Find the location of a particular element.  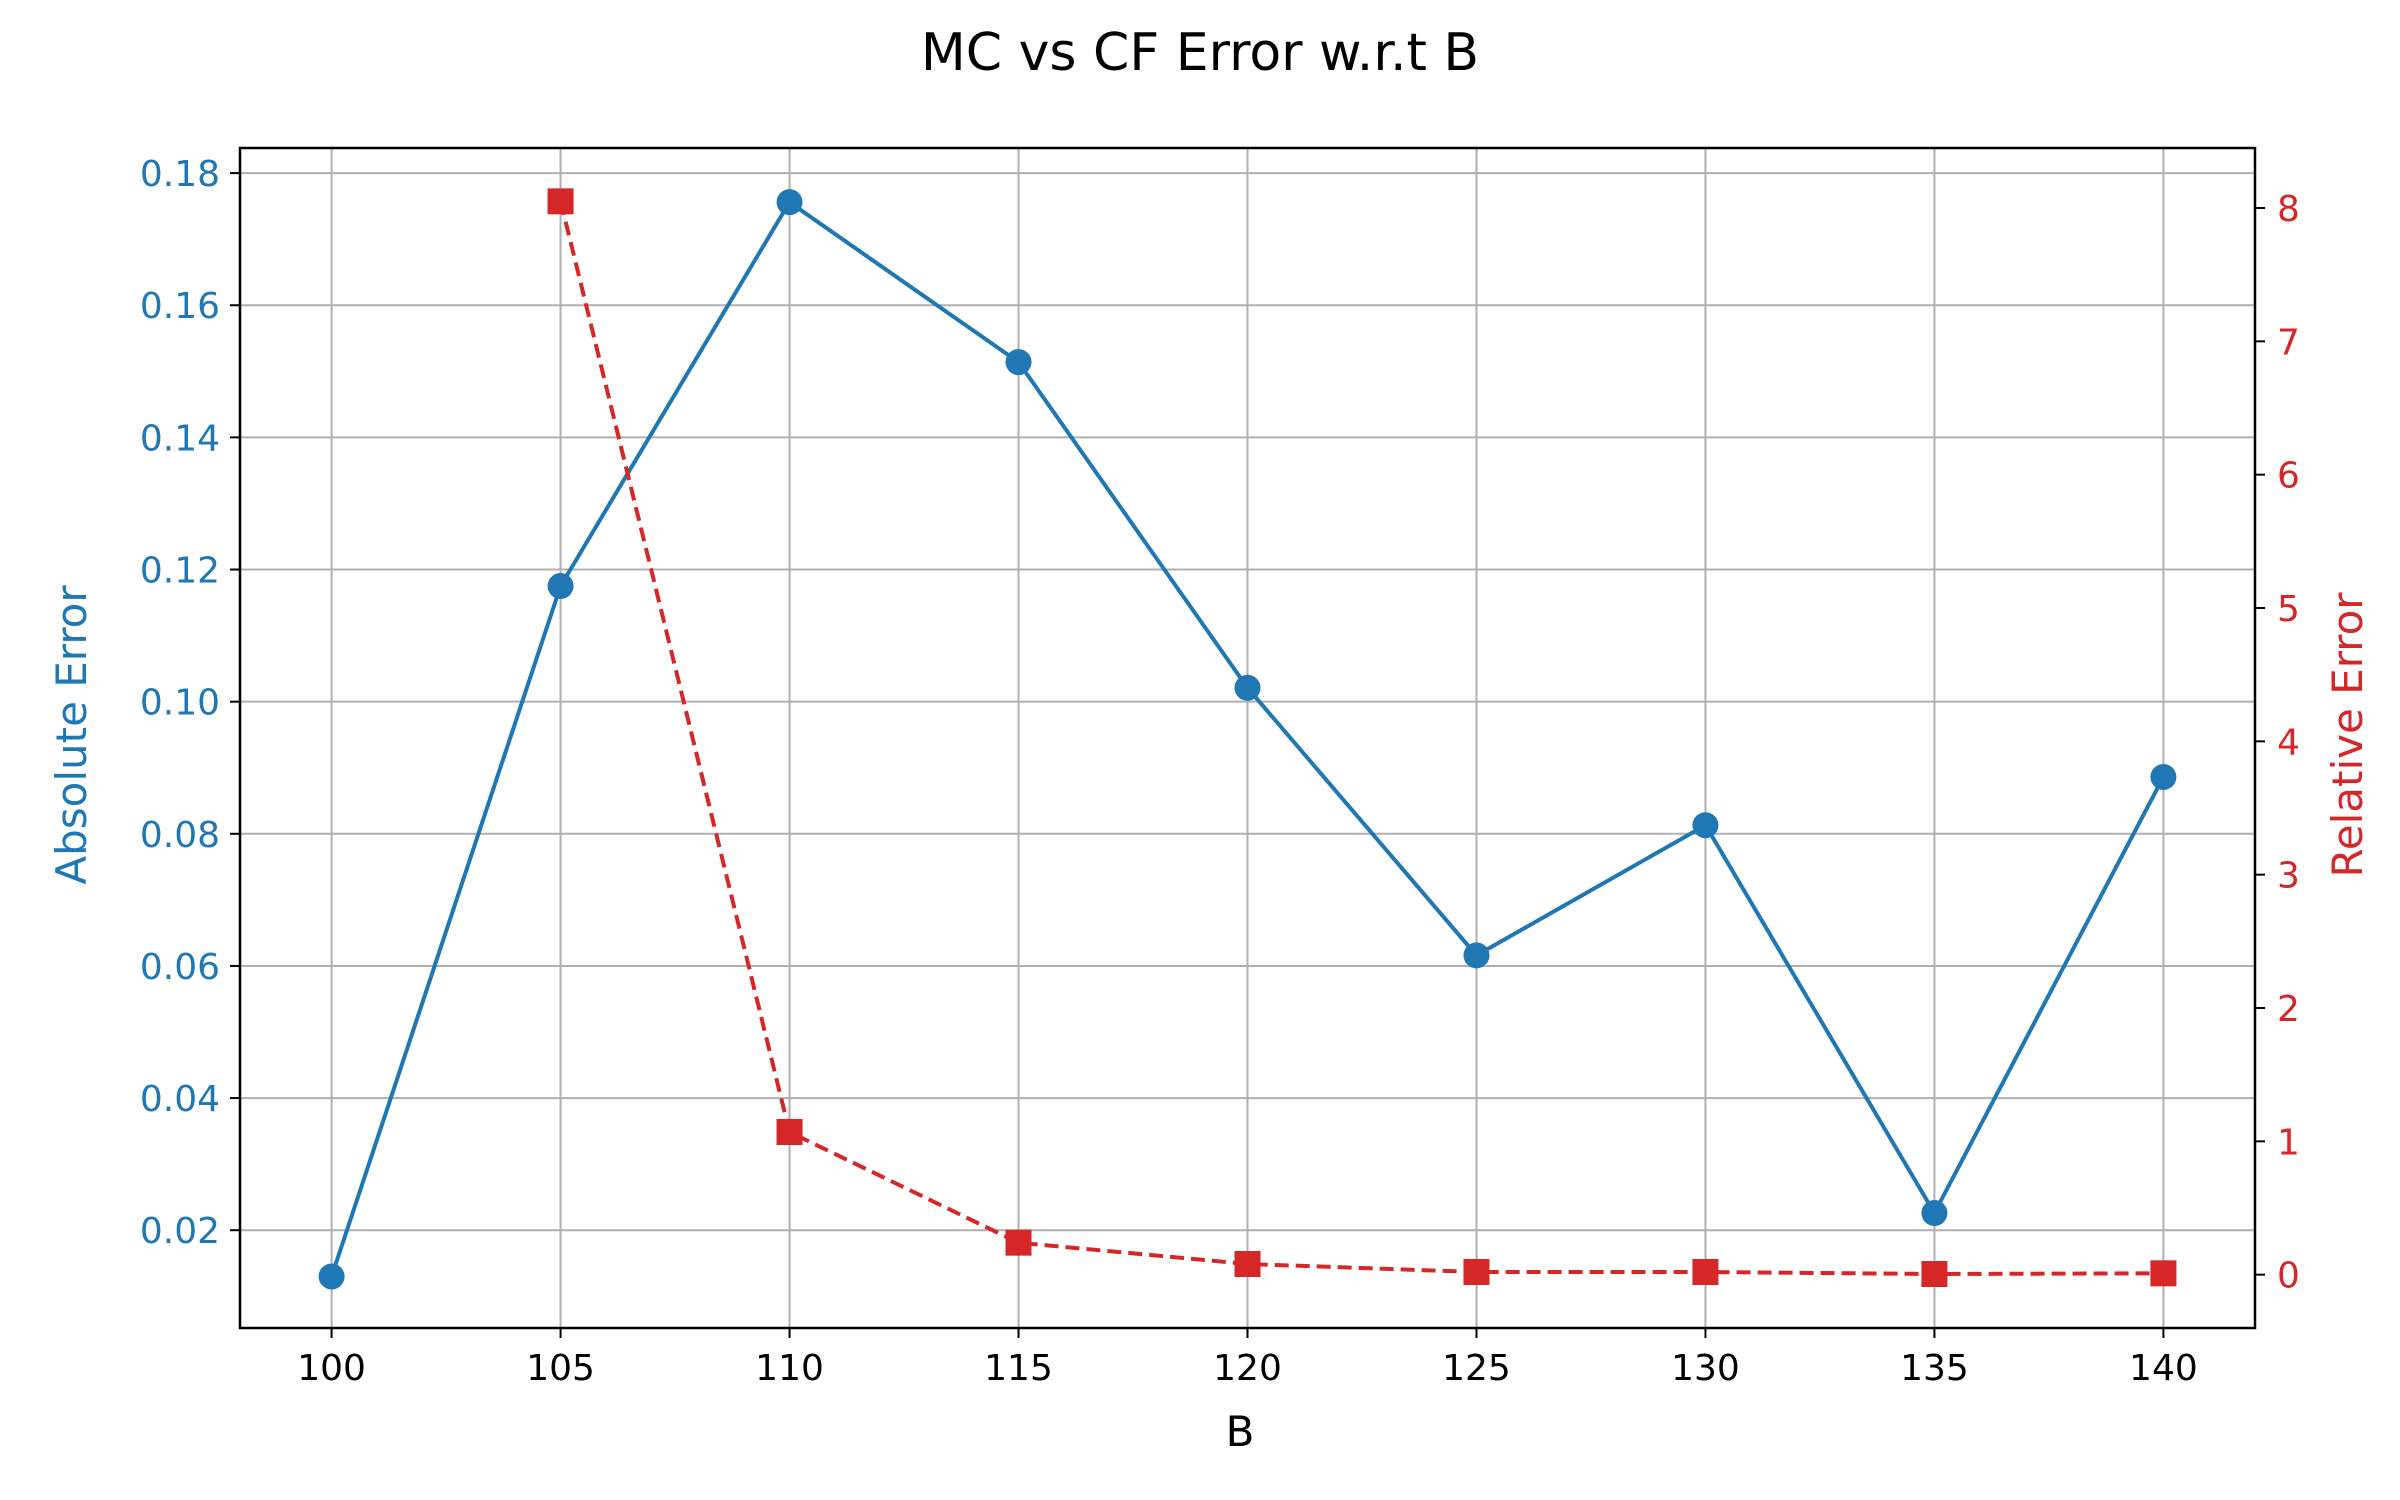

x-tick-label: 110 is located at coordinates (789, 1368).